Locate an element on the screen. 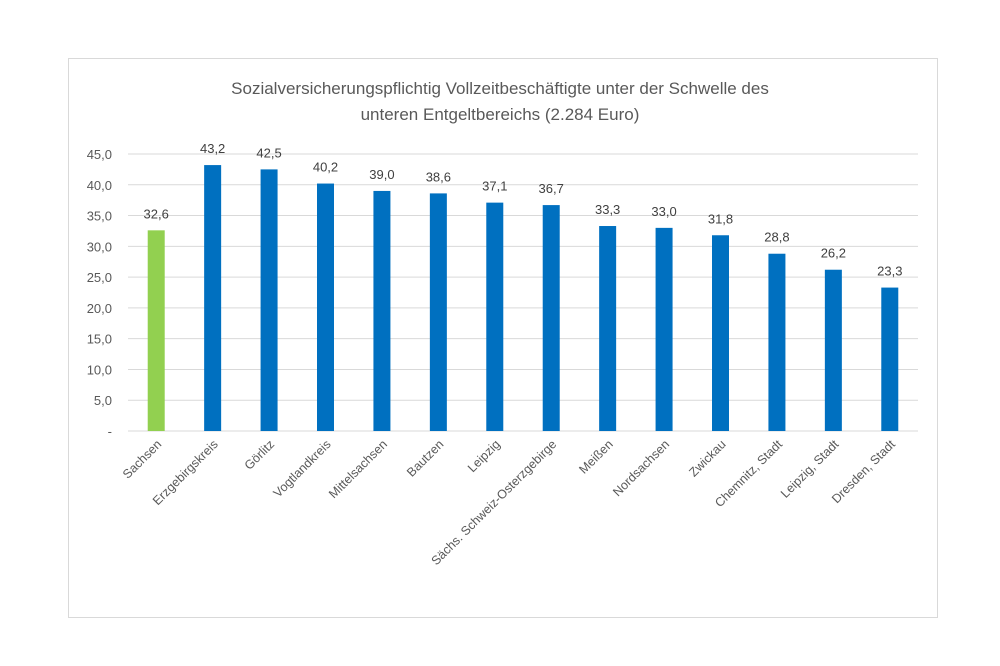 This screenshot has height=666, width=1000. data-label: 36,7 is located at coordinates (551, 188).